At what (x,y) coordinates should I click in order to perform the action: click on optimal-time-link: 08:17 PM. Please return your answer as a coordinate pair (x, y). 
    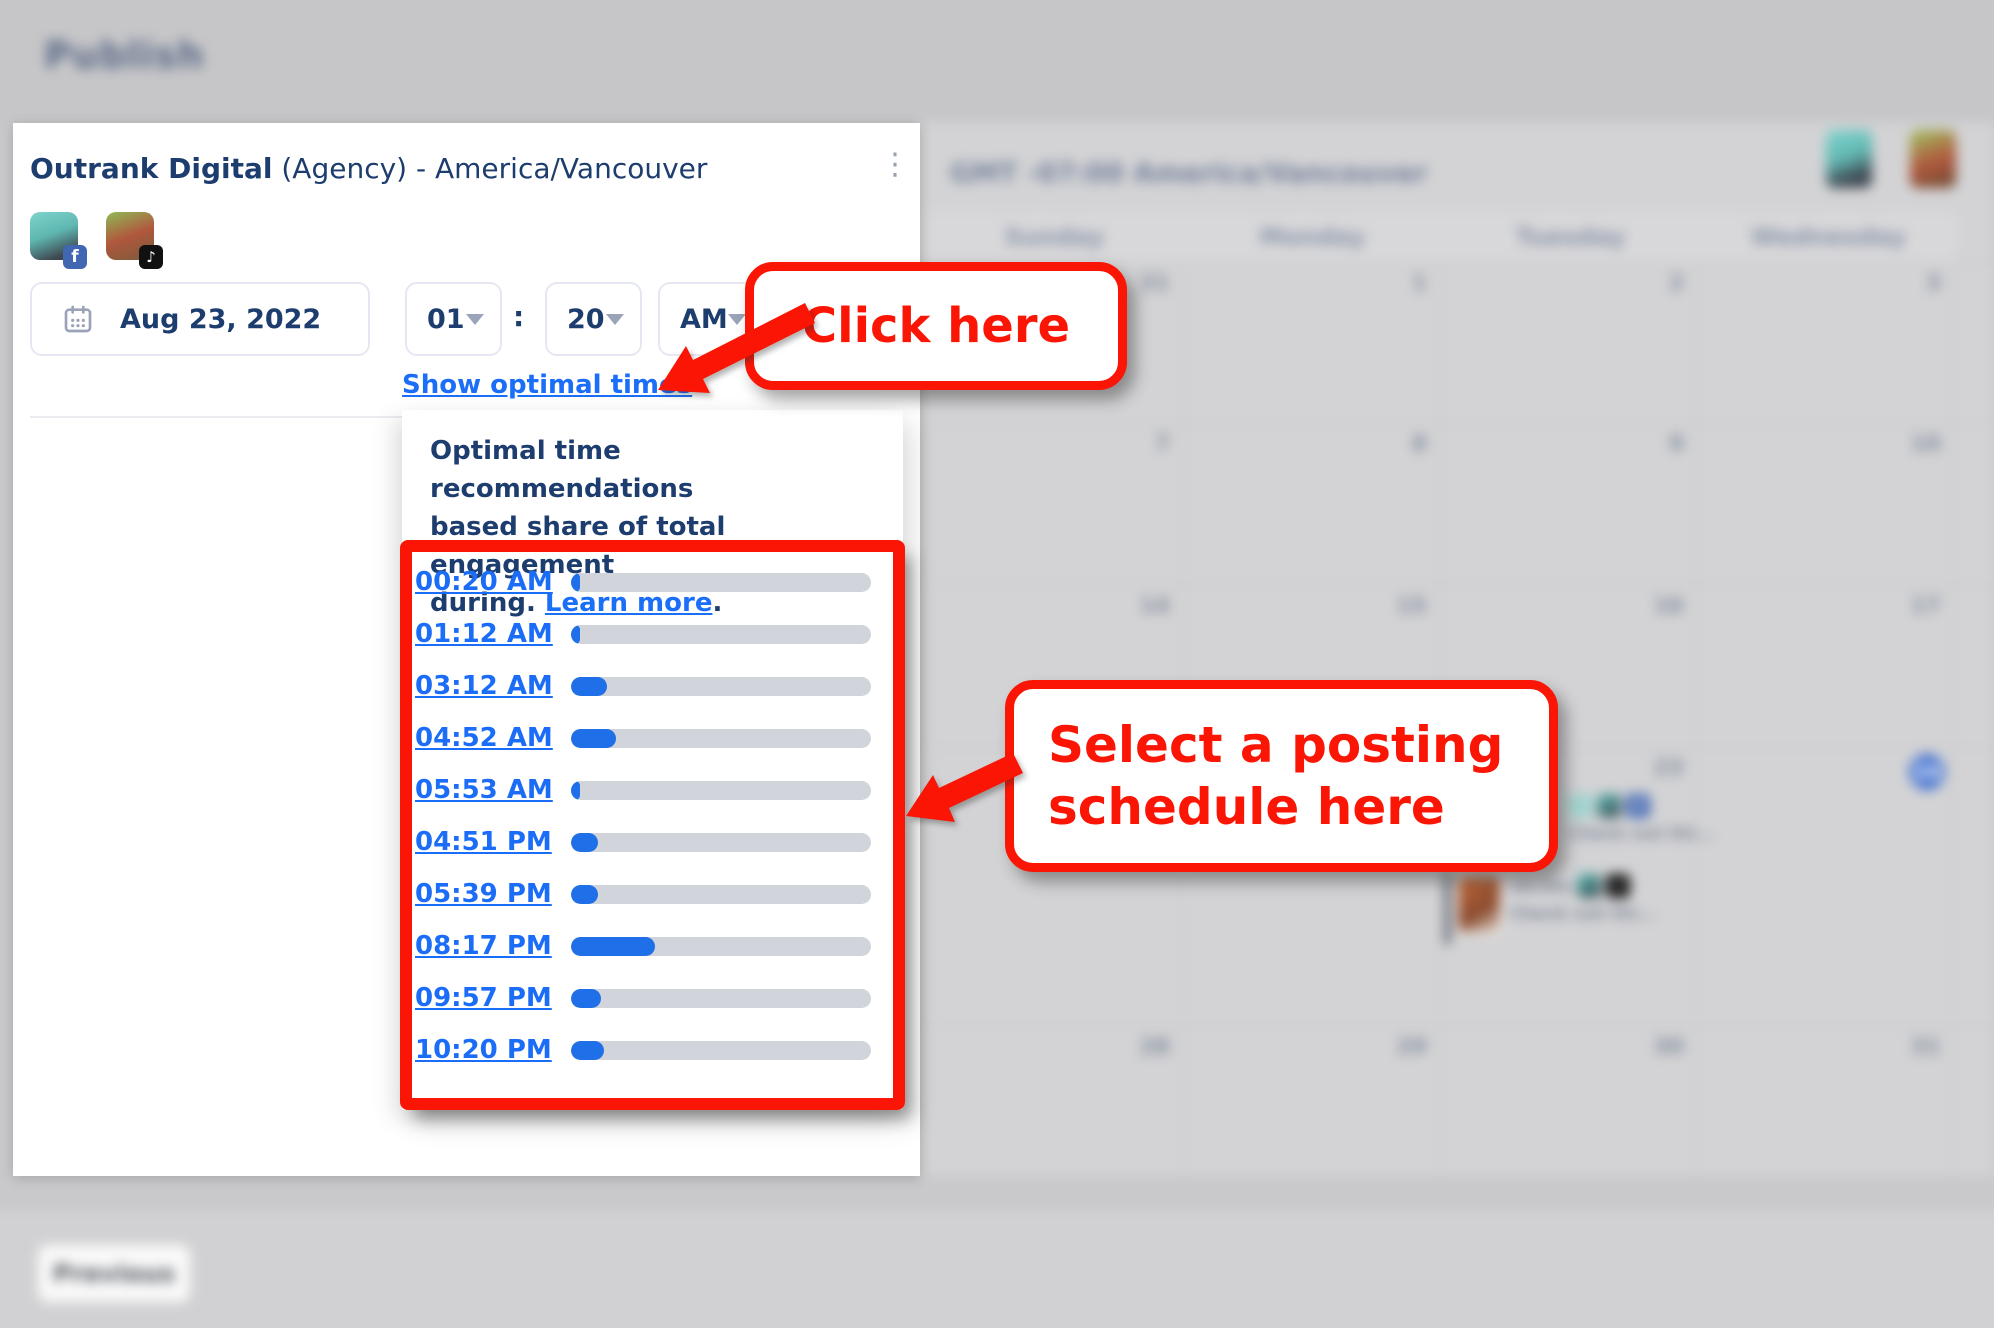
    Looking at the image, I should click on (483, 946).